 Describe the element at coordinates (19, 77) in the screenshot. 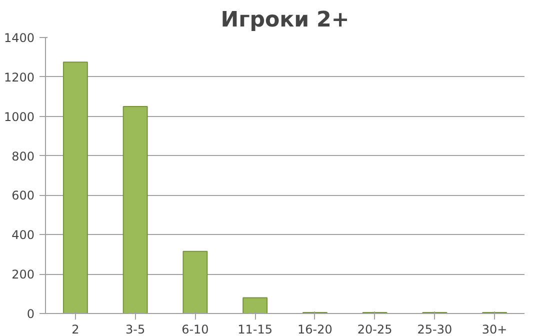

I see `y-tick-label: 1200` at that location.